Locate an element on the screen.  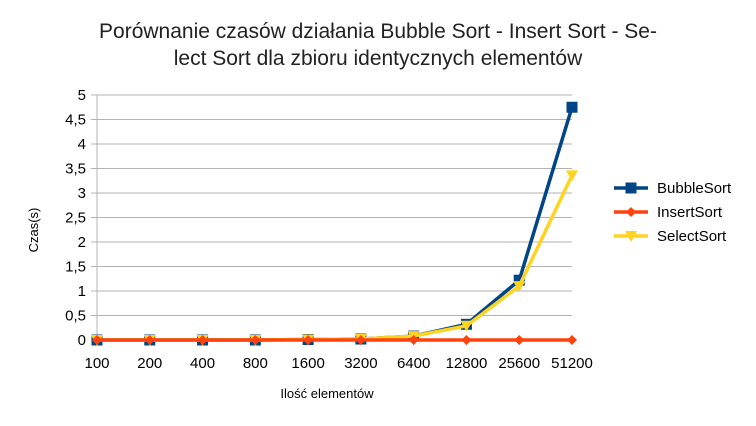
x-tick-label: 800 is located at coordinates (255, 363).